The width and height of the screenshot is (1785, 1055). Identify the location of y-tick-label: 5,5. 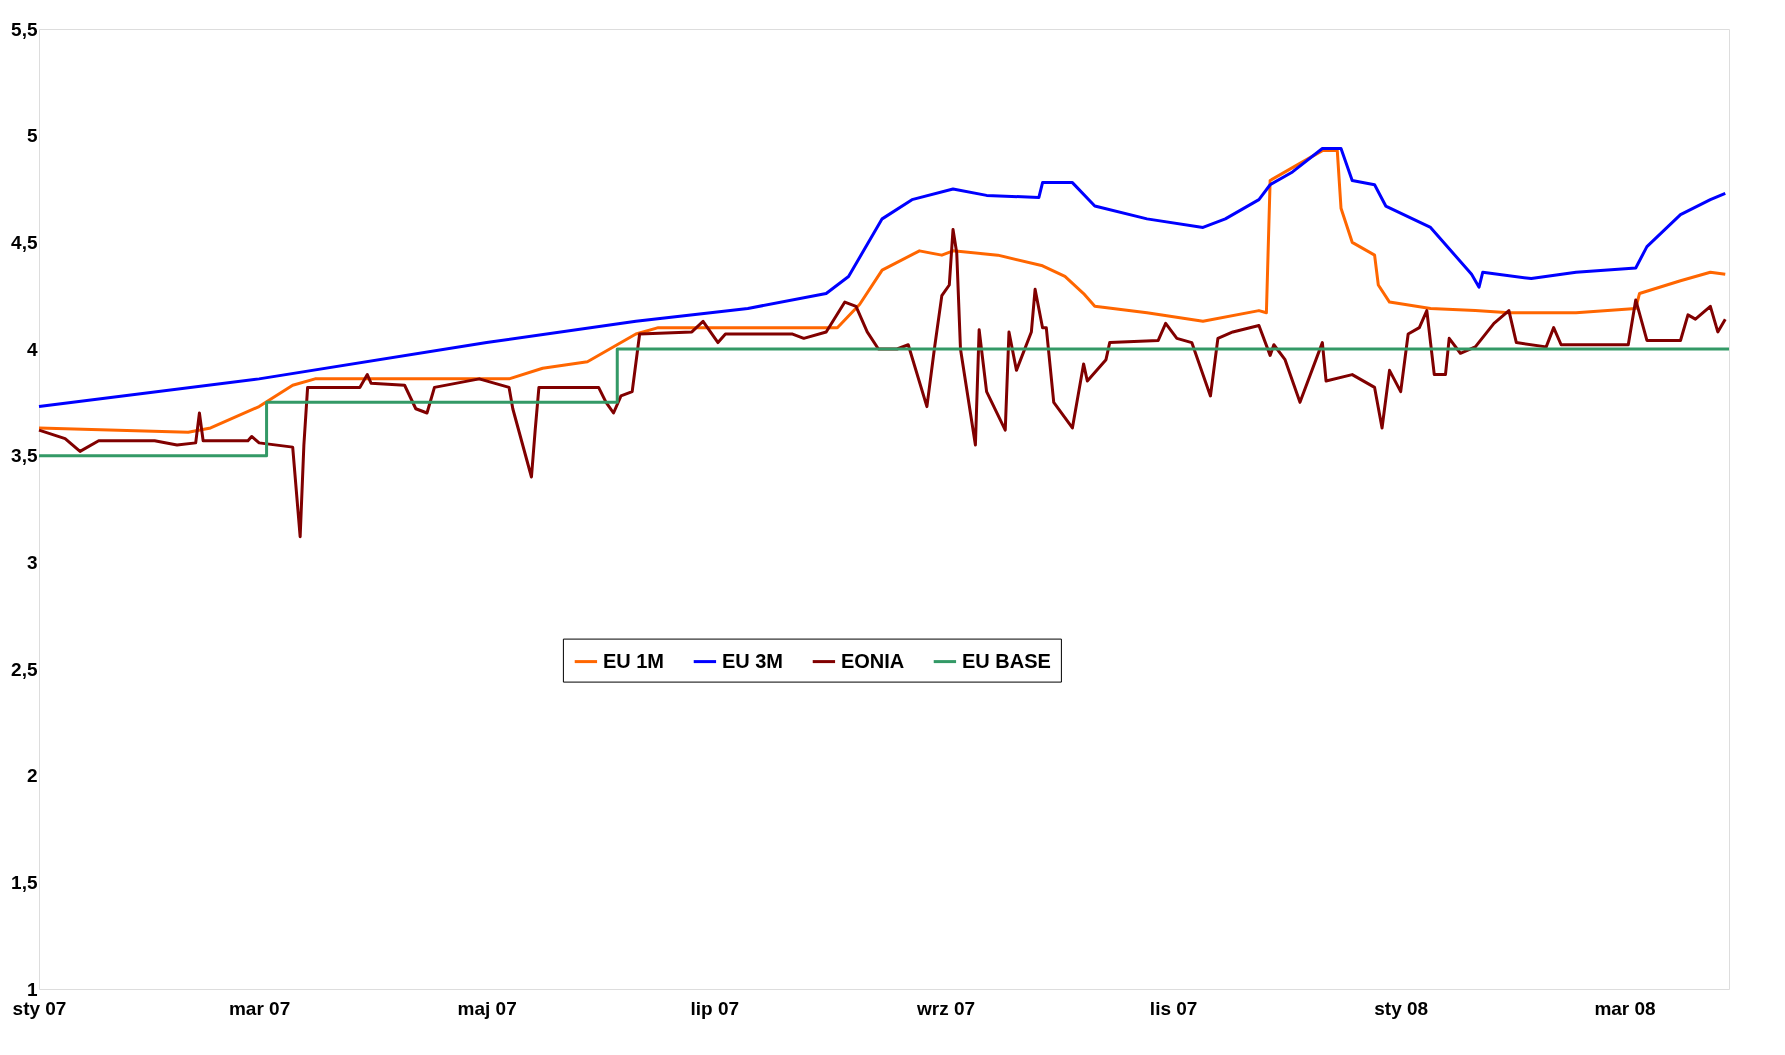
(24, 29).